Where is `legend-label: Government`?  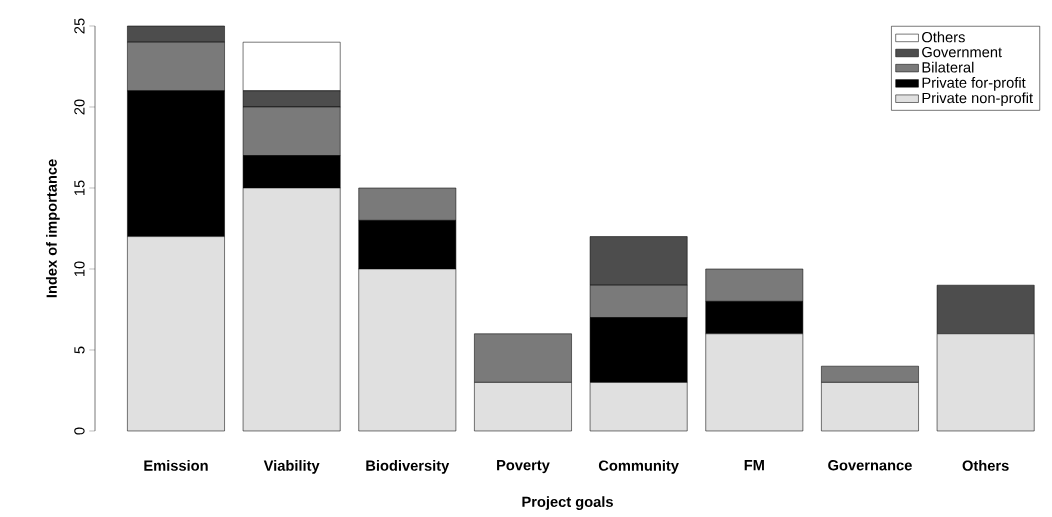 legend-label: Government is located at coordinates (962, 52).